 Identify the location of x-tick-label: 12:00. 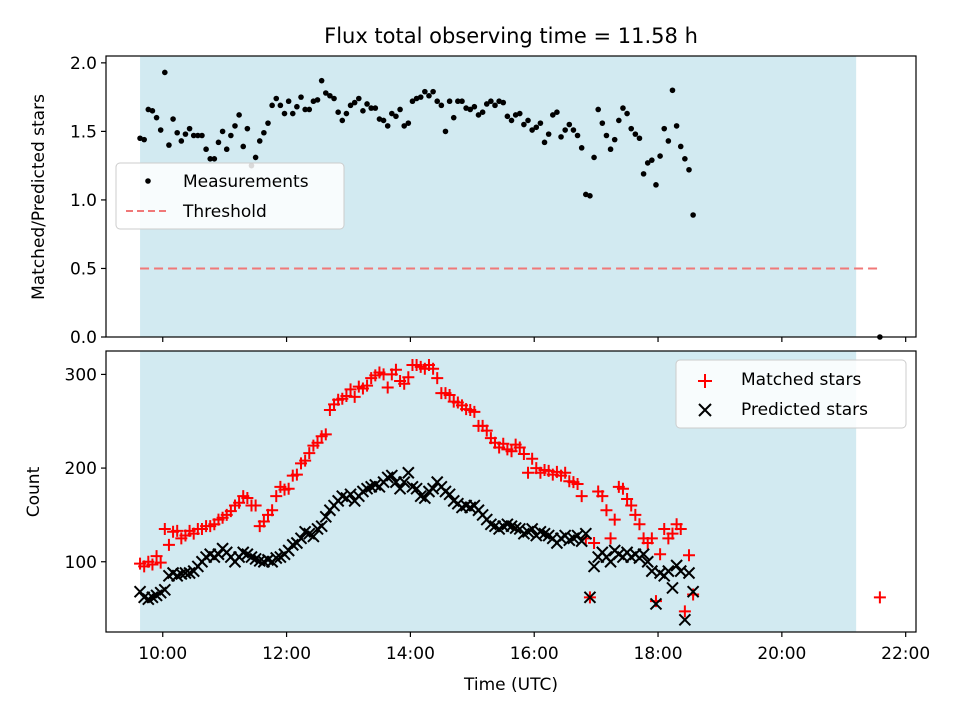
(286, 654).